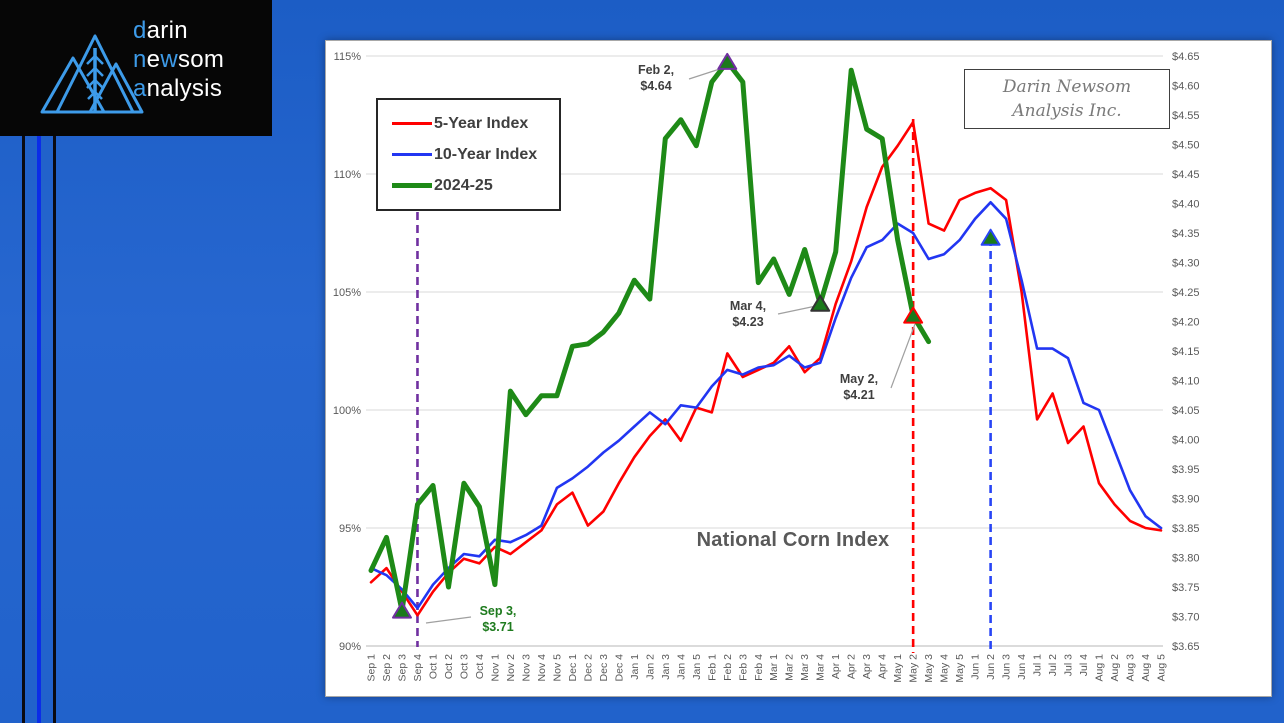 The image size is (1284, 723). What do you see at coordinates (542, 668) in the screenshot?
I see `svg-text: Nov 4` at bounding box center [542, 668].